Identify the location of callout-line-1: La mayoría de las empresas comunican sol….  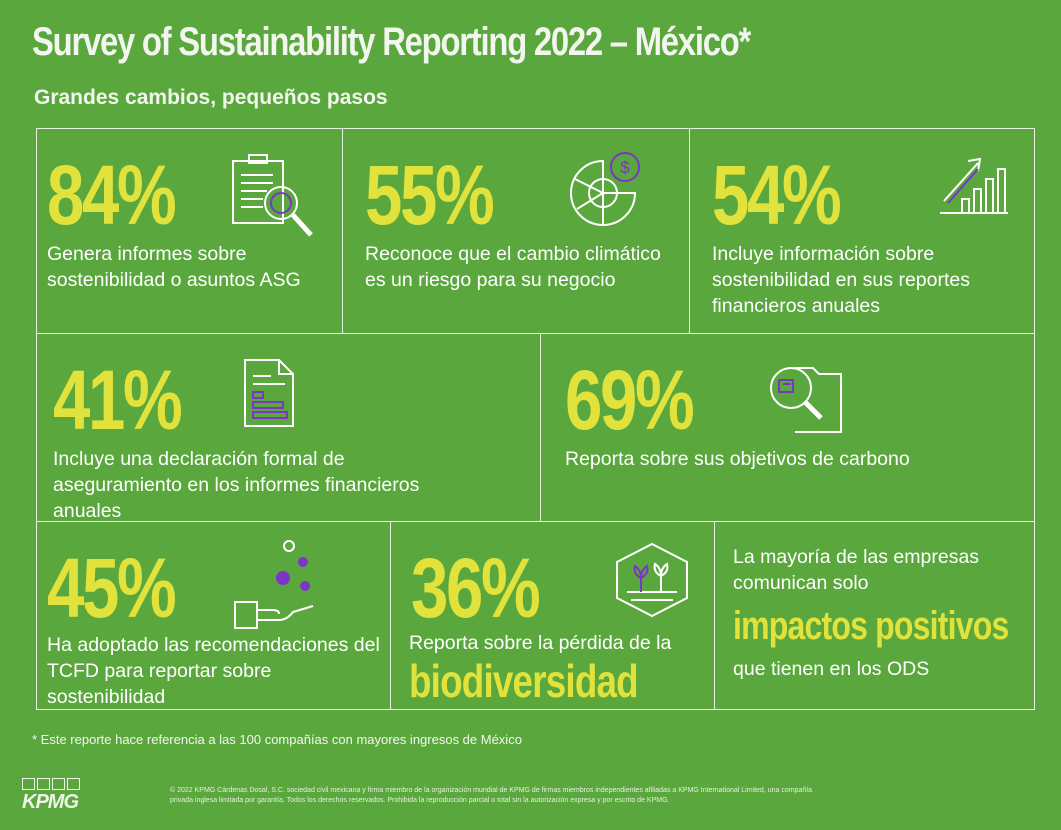
(856, 570).